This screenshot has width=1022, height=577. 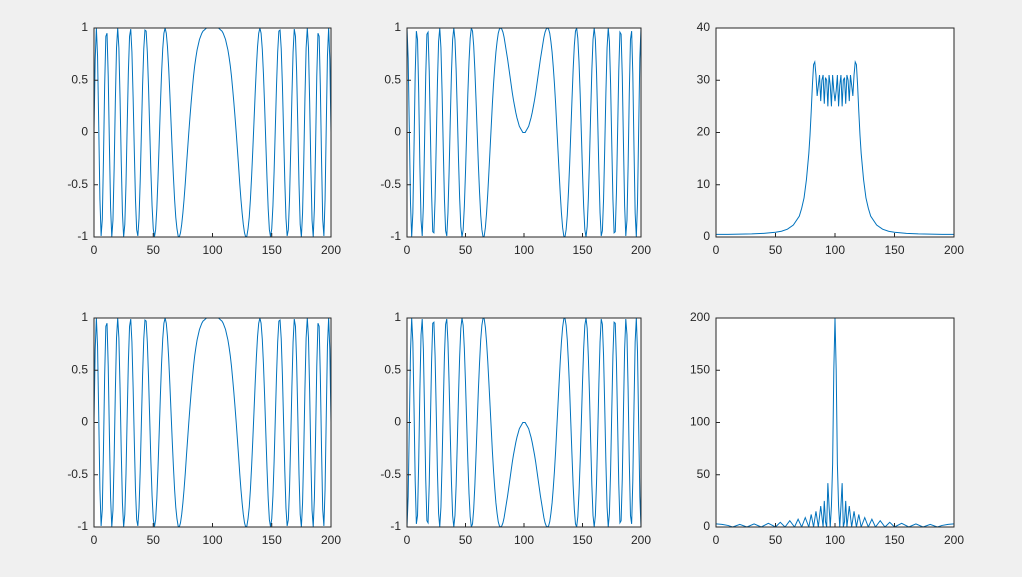 I want to click on y-tick-label: 30, so click(x=704, y=79).